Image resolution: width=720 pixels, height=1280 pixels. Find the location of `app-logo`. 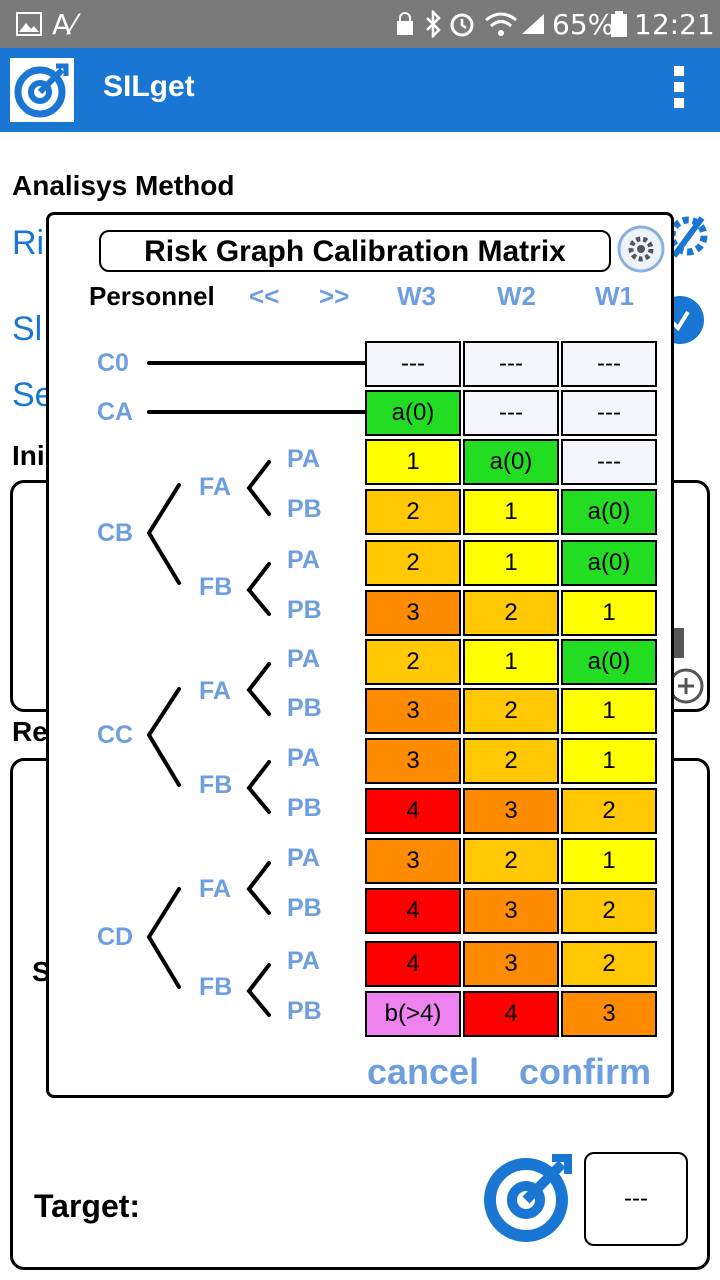

app-logo is located at coordinates (42, 90).